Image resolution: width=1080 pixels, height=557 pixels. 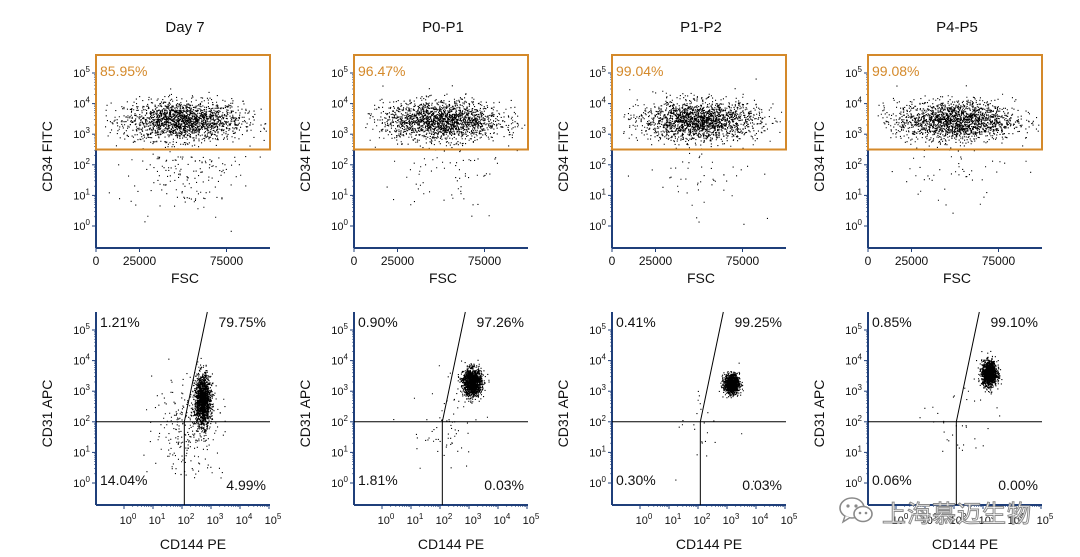 I want to click on panel-title: P4-P5, so click(x=957, y=27).